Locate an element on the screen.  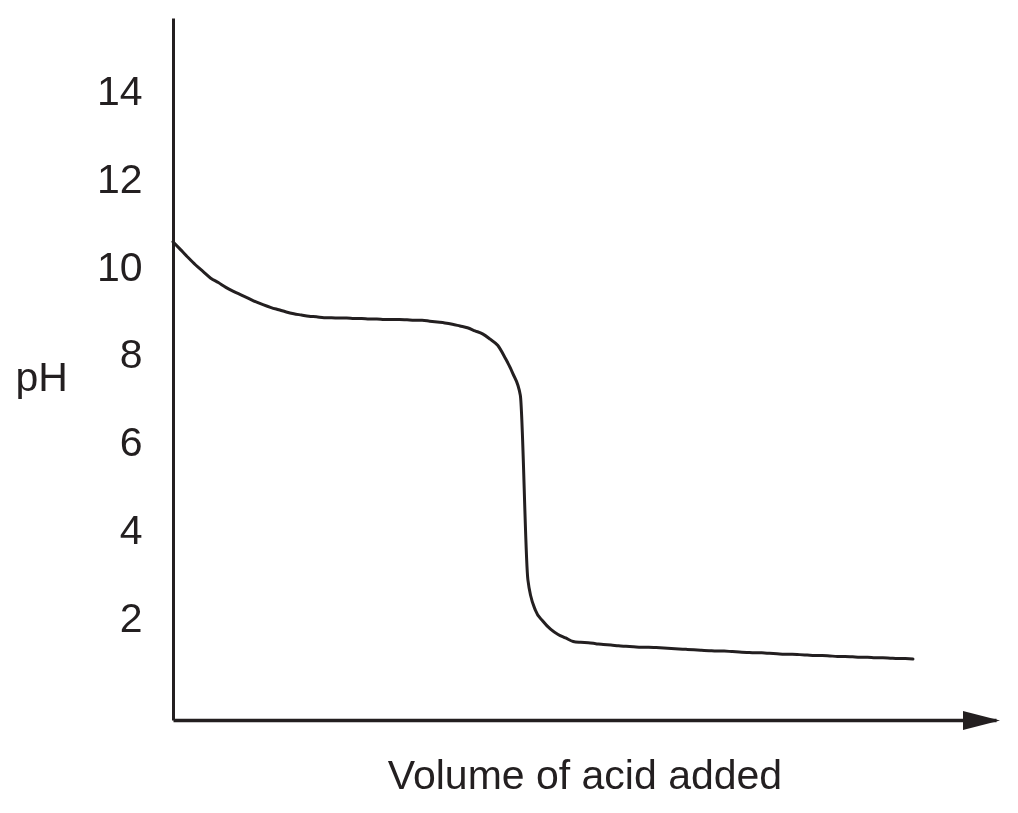
y-tick-label: 4 is located at coordinates (131, 529).